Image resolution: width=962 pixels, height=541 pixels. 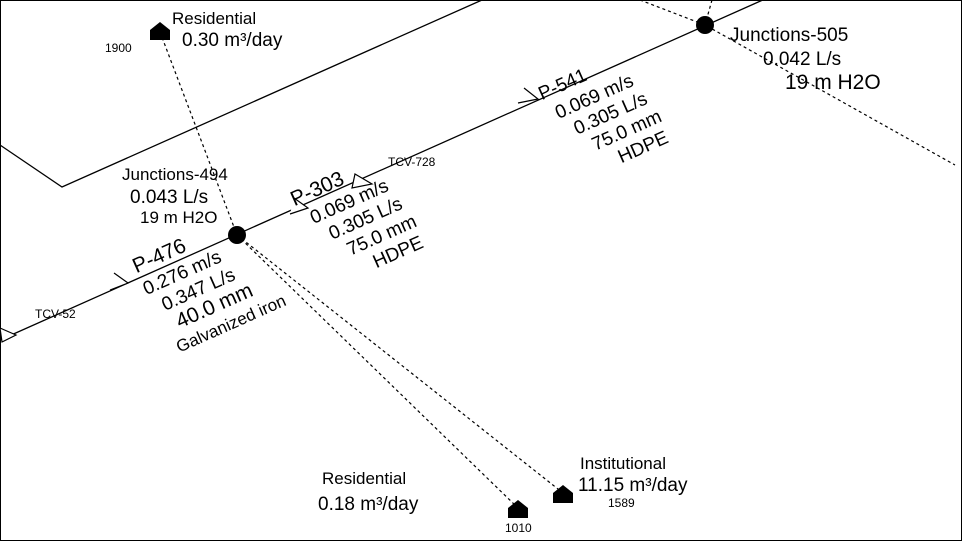 I want to click on demand-value: 11.15 m³/day, so click(x=633, y=485).